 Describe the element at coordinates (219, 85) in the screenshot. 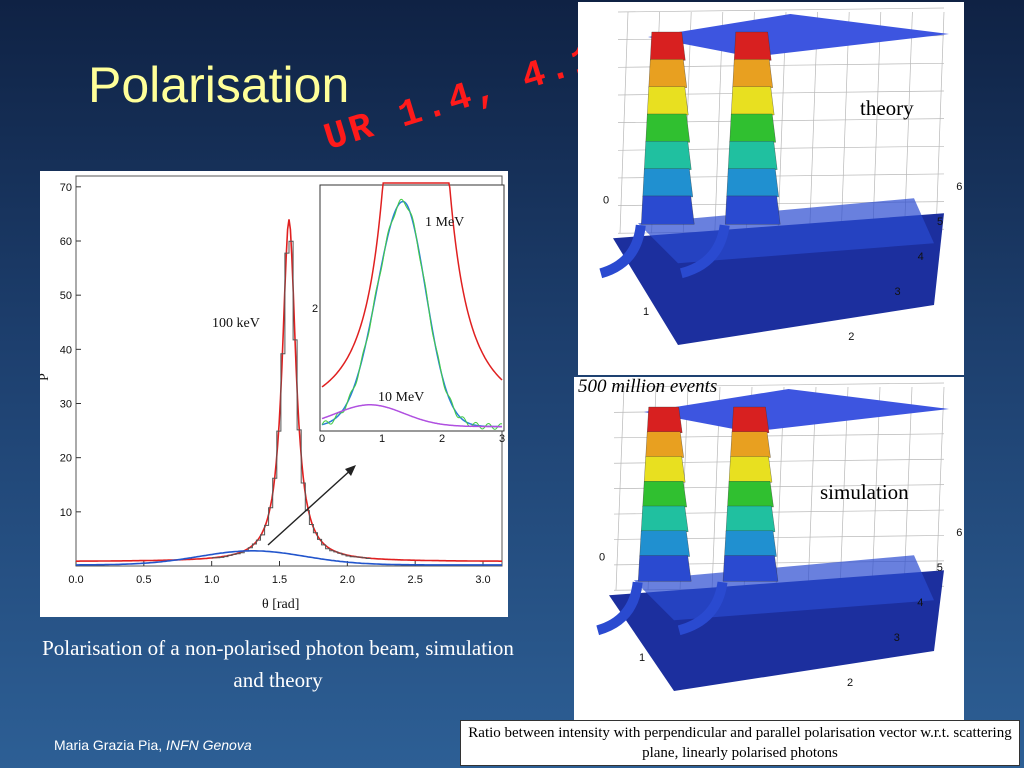

I see `slide-title: Polarisation` at that location.